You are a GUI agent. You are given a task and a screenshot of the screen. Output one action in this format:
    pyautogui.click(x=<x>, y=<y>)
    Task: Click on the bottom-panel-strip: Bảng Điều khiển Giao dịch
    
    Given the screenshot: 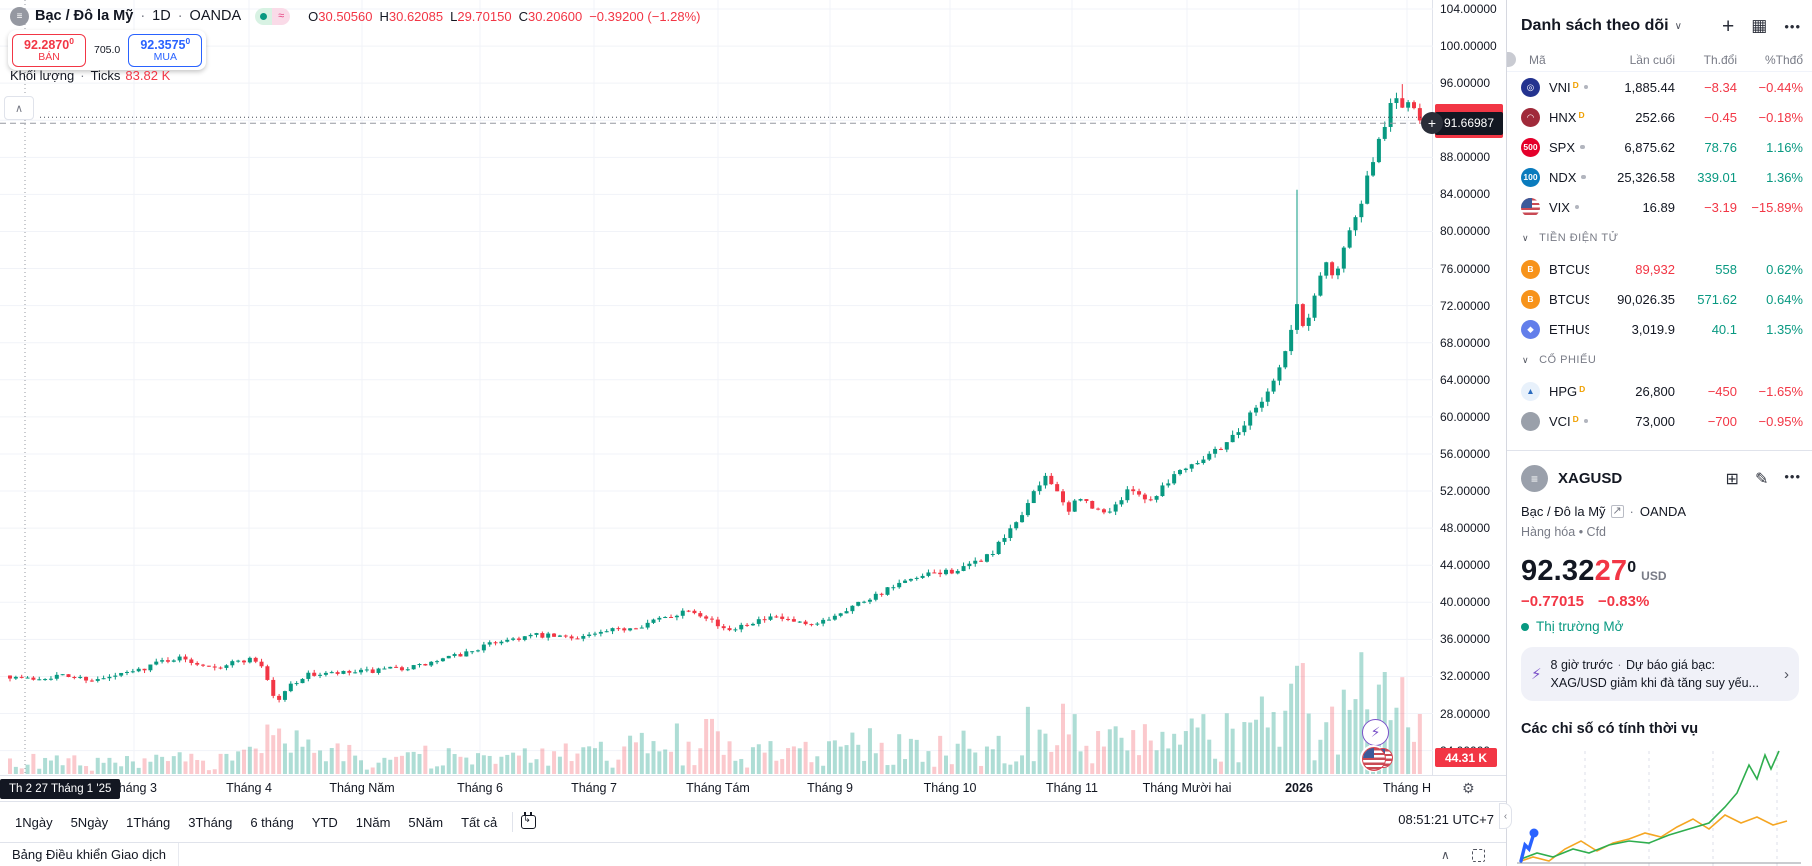 What is the action you would take?
    pyautogui.click(x=753, y=854)
    